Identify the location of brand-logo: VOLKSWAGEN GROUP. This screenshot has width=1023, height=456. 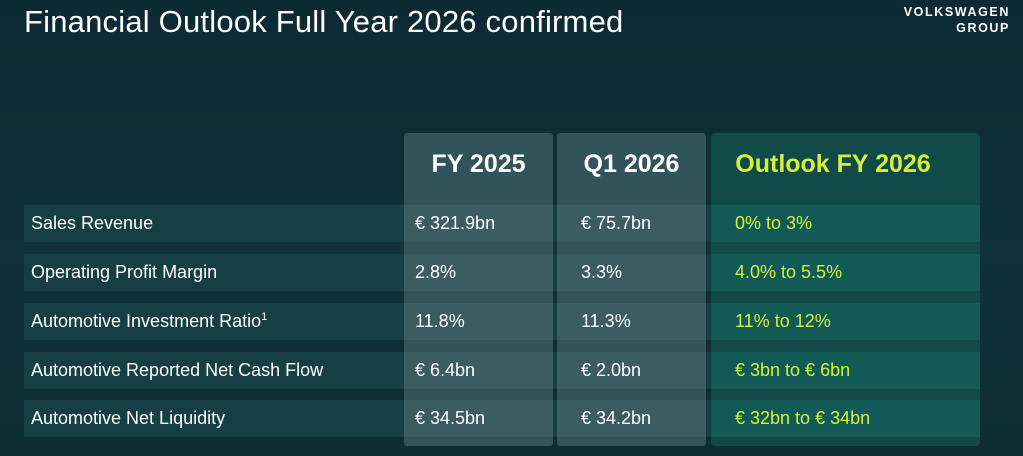
(957, 20).